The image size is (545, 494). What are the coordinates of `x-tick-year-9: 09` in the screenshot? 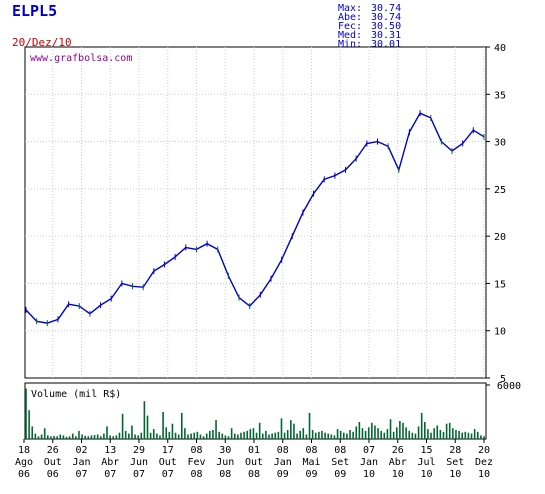 It's located at (283, 474).